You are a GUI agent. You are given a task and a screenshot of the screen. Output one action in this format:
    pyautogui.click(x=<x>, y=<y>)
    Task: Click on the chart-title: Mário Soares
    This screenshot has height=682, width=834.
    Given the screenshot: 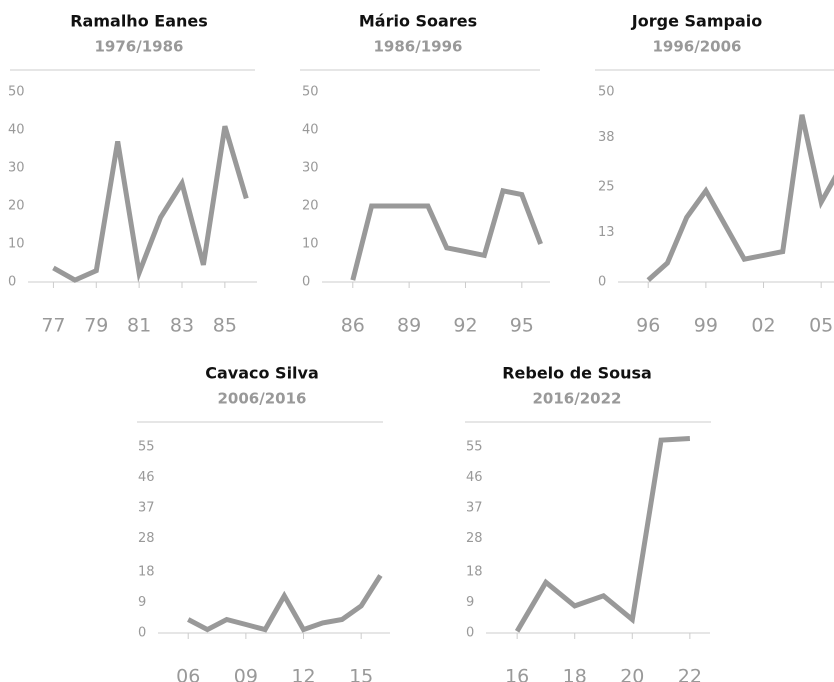 What is the action you would take?
    pyautogui.click(x=418, y=21)
    